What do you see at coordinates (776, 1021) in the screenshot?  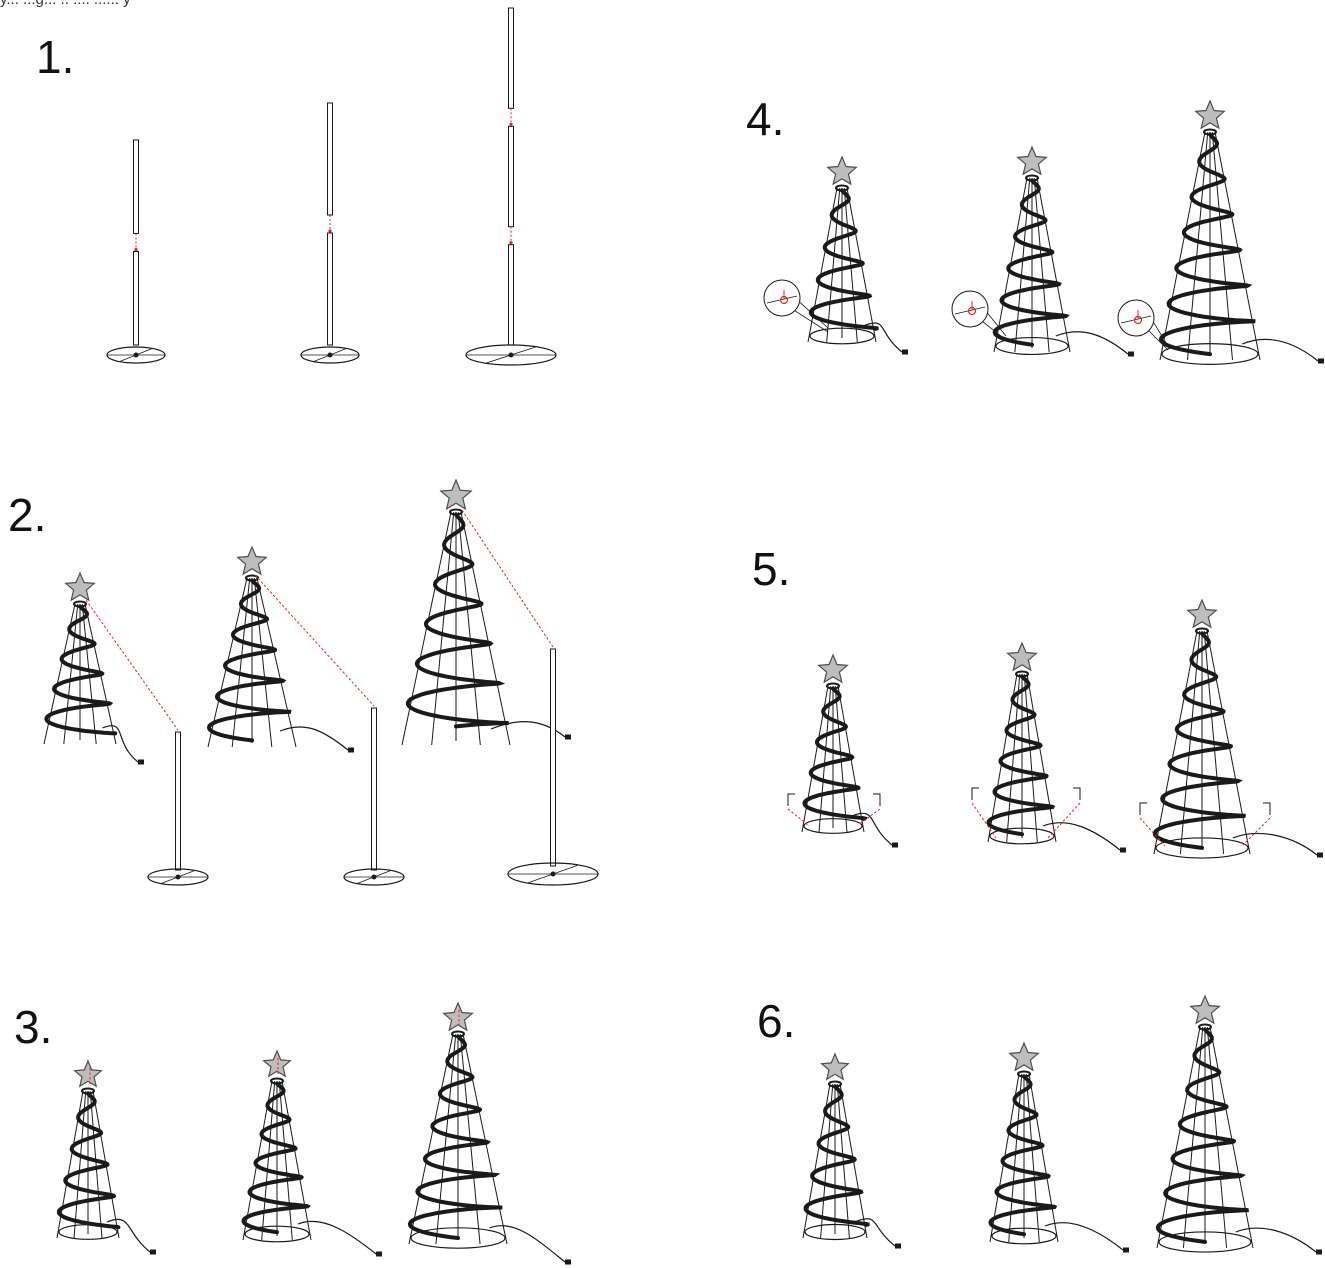 I see `step-6-number: 6.` at bounding box center [776, 1021].